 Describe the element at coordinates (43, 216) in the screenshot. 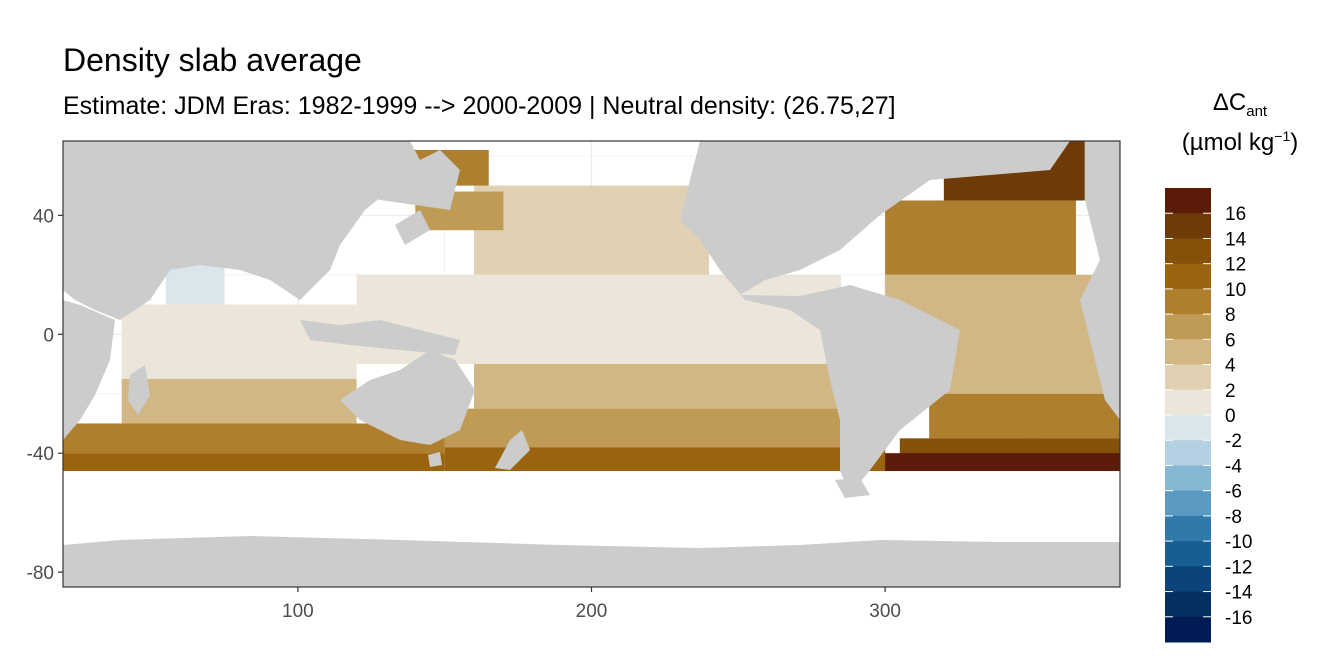

I see `y-tick-label: 40` at that location.